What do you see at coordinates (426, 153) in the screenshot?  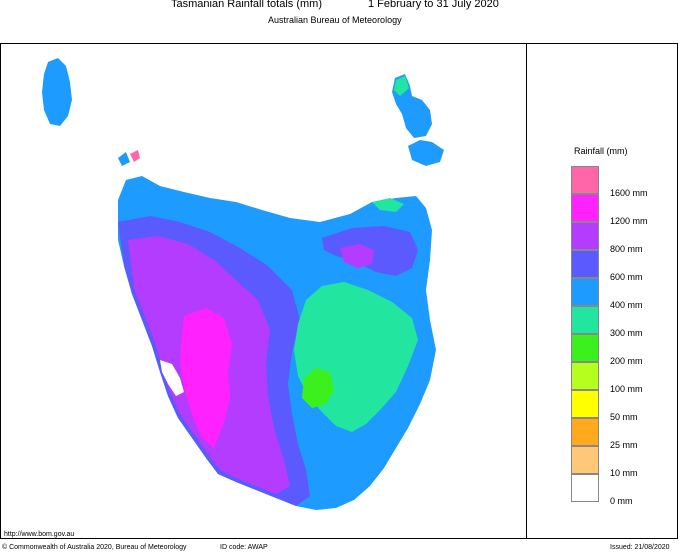 I see `cape-barren-island` at bounding box center [426, 153].